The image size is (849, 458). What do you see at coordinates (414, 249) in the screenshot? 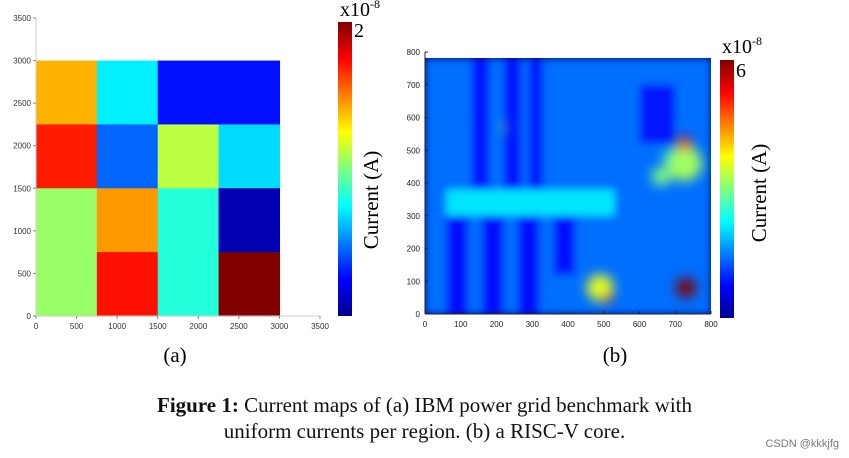
I see `panel-b-y-tick-label: 200` at bounding box center [414, 249].